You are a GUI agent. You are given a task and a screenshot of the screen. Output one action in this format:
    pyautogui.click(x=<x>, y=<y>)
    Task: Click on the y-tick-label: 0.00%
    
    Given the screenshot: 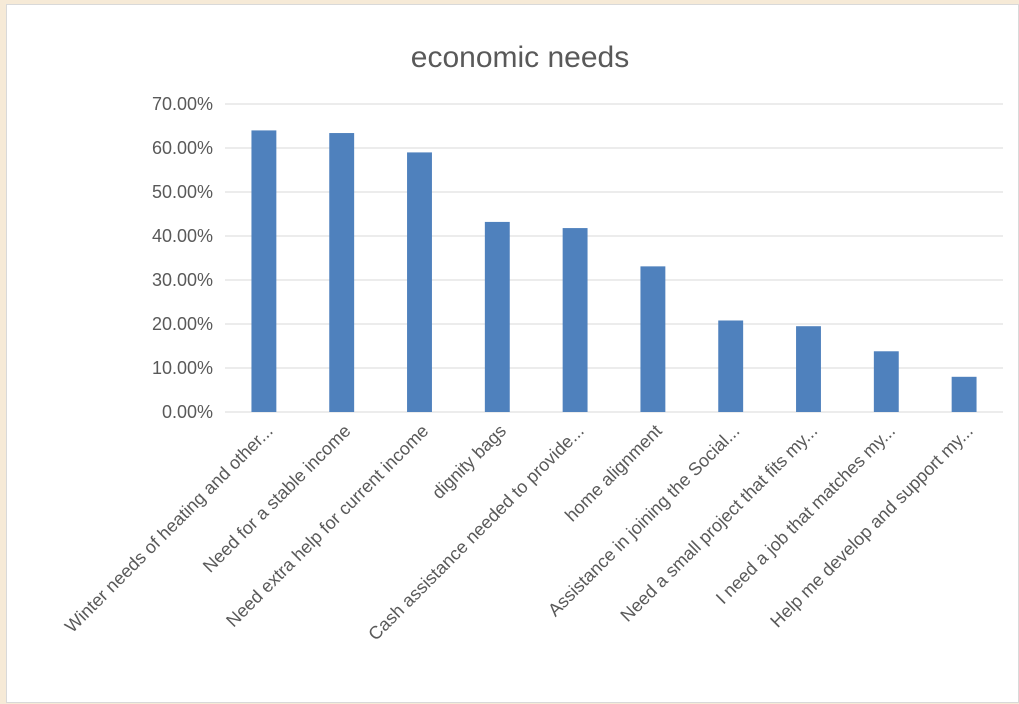 What is the action you would take?
    pyautogui.click(x=187, y=412)
    